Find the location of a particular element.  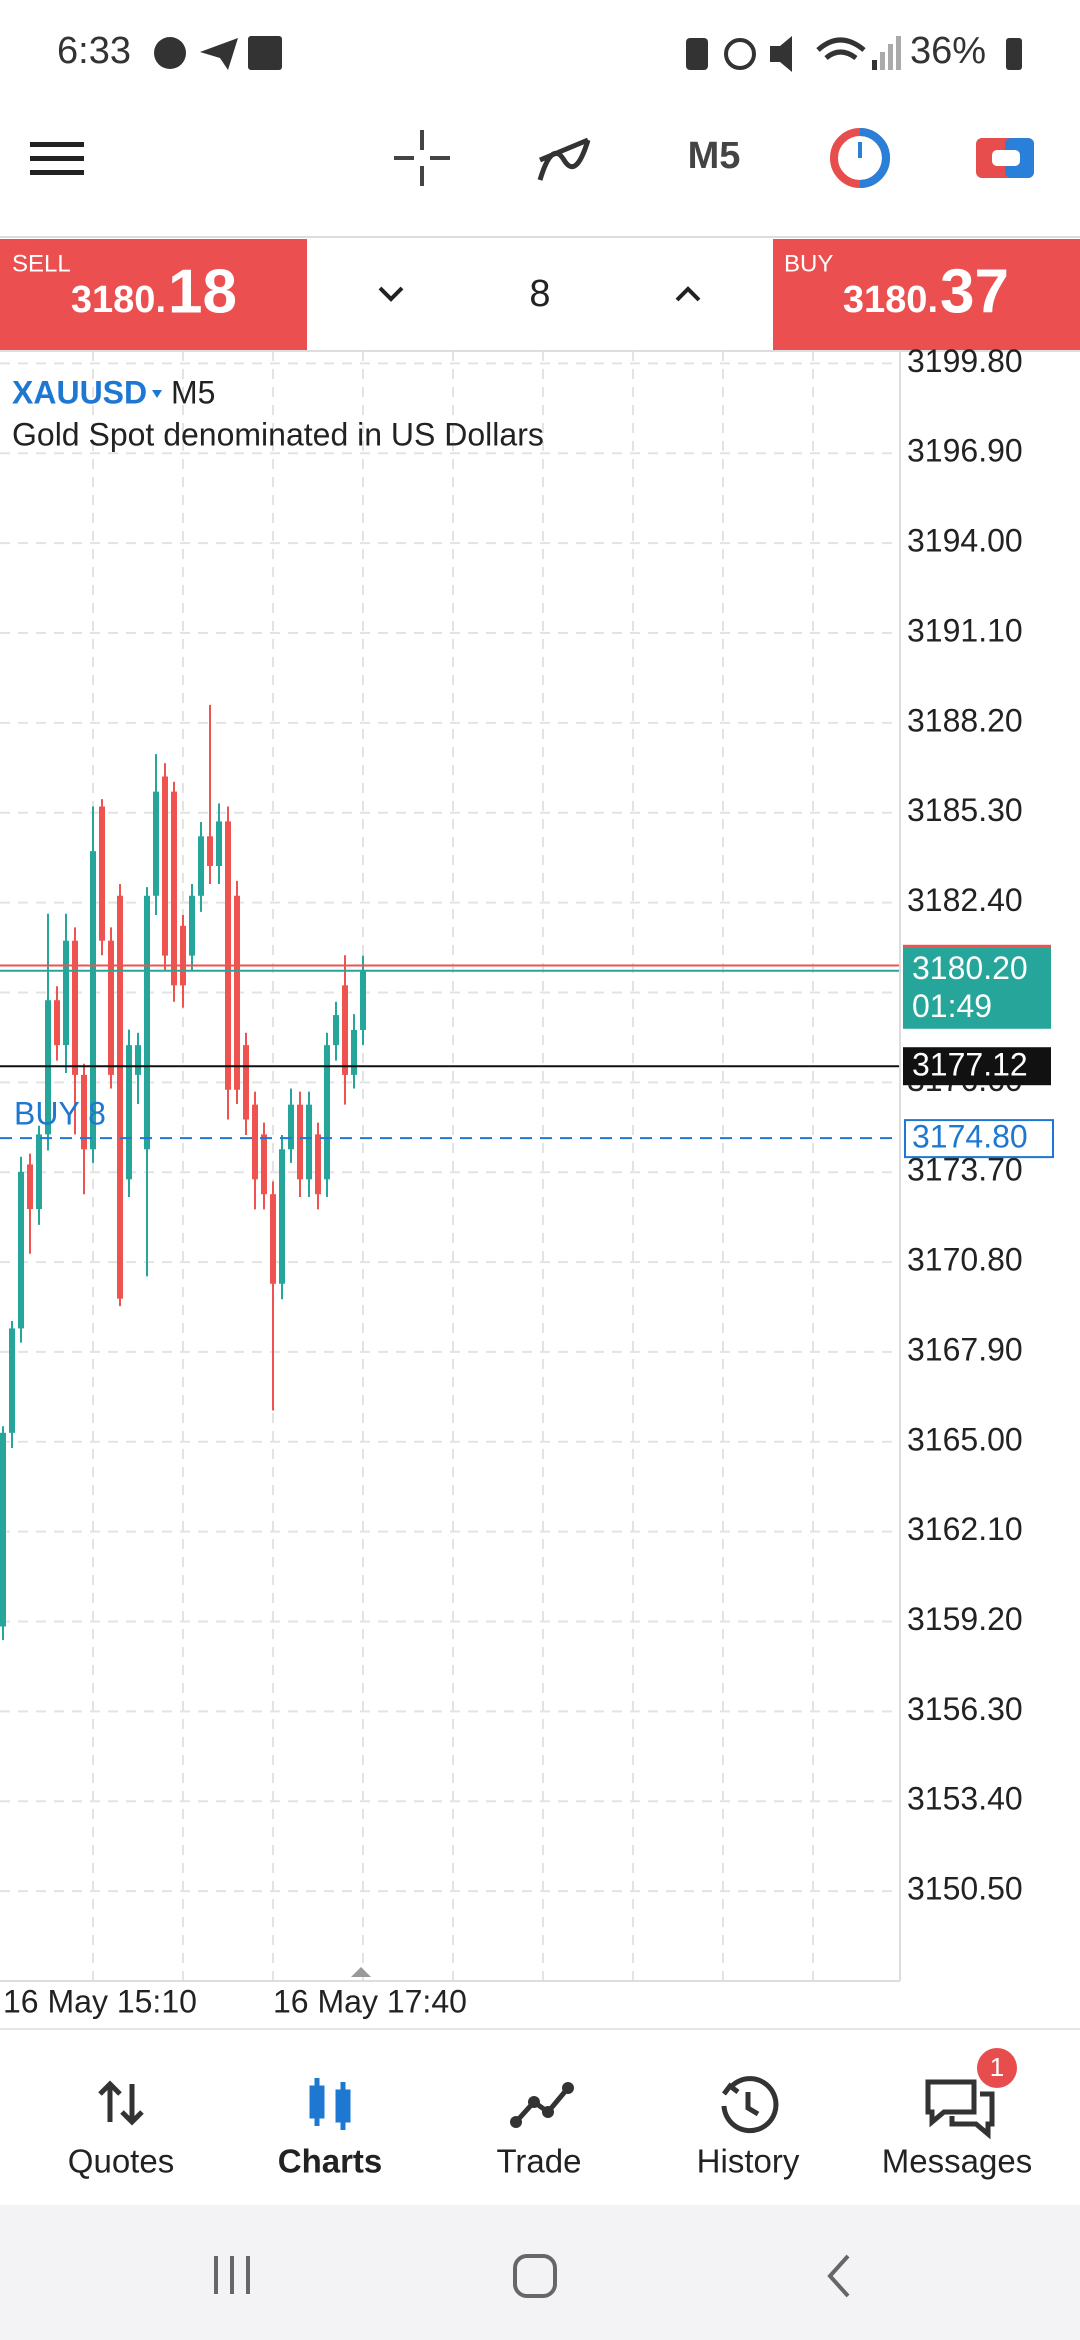

position-box is located at coordinates (979, 1139).